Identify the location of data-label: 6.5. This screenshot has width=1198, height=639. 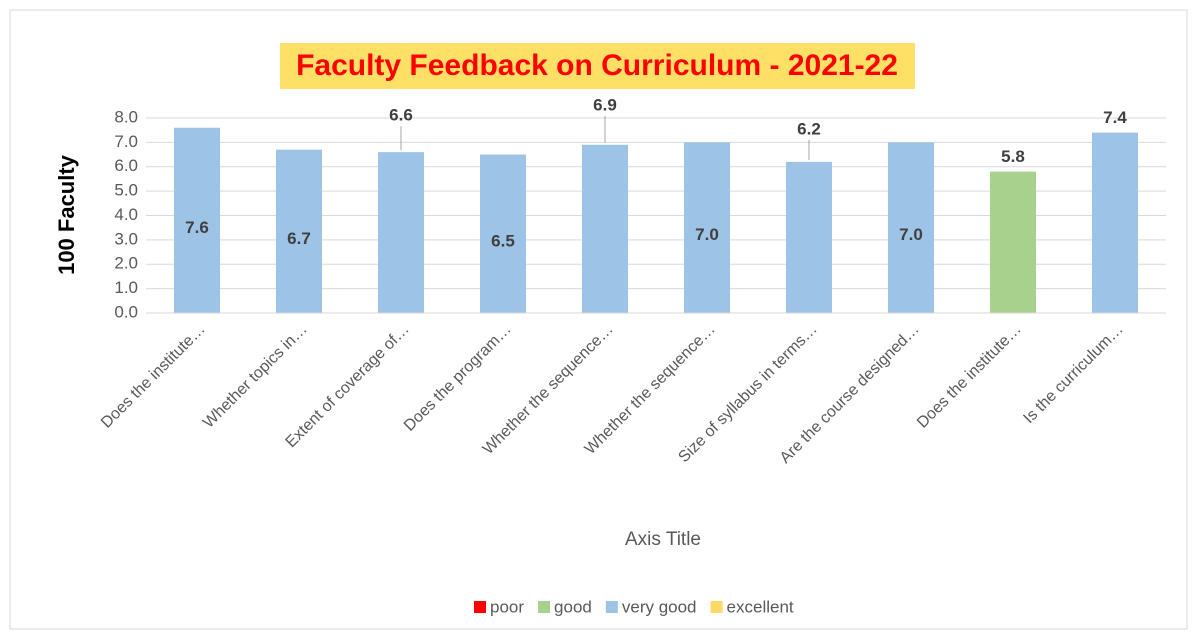
(503, 240).